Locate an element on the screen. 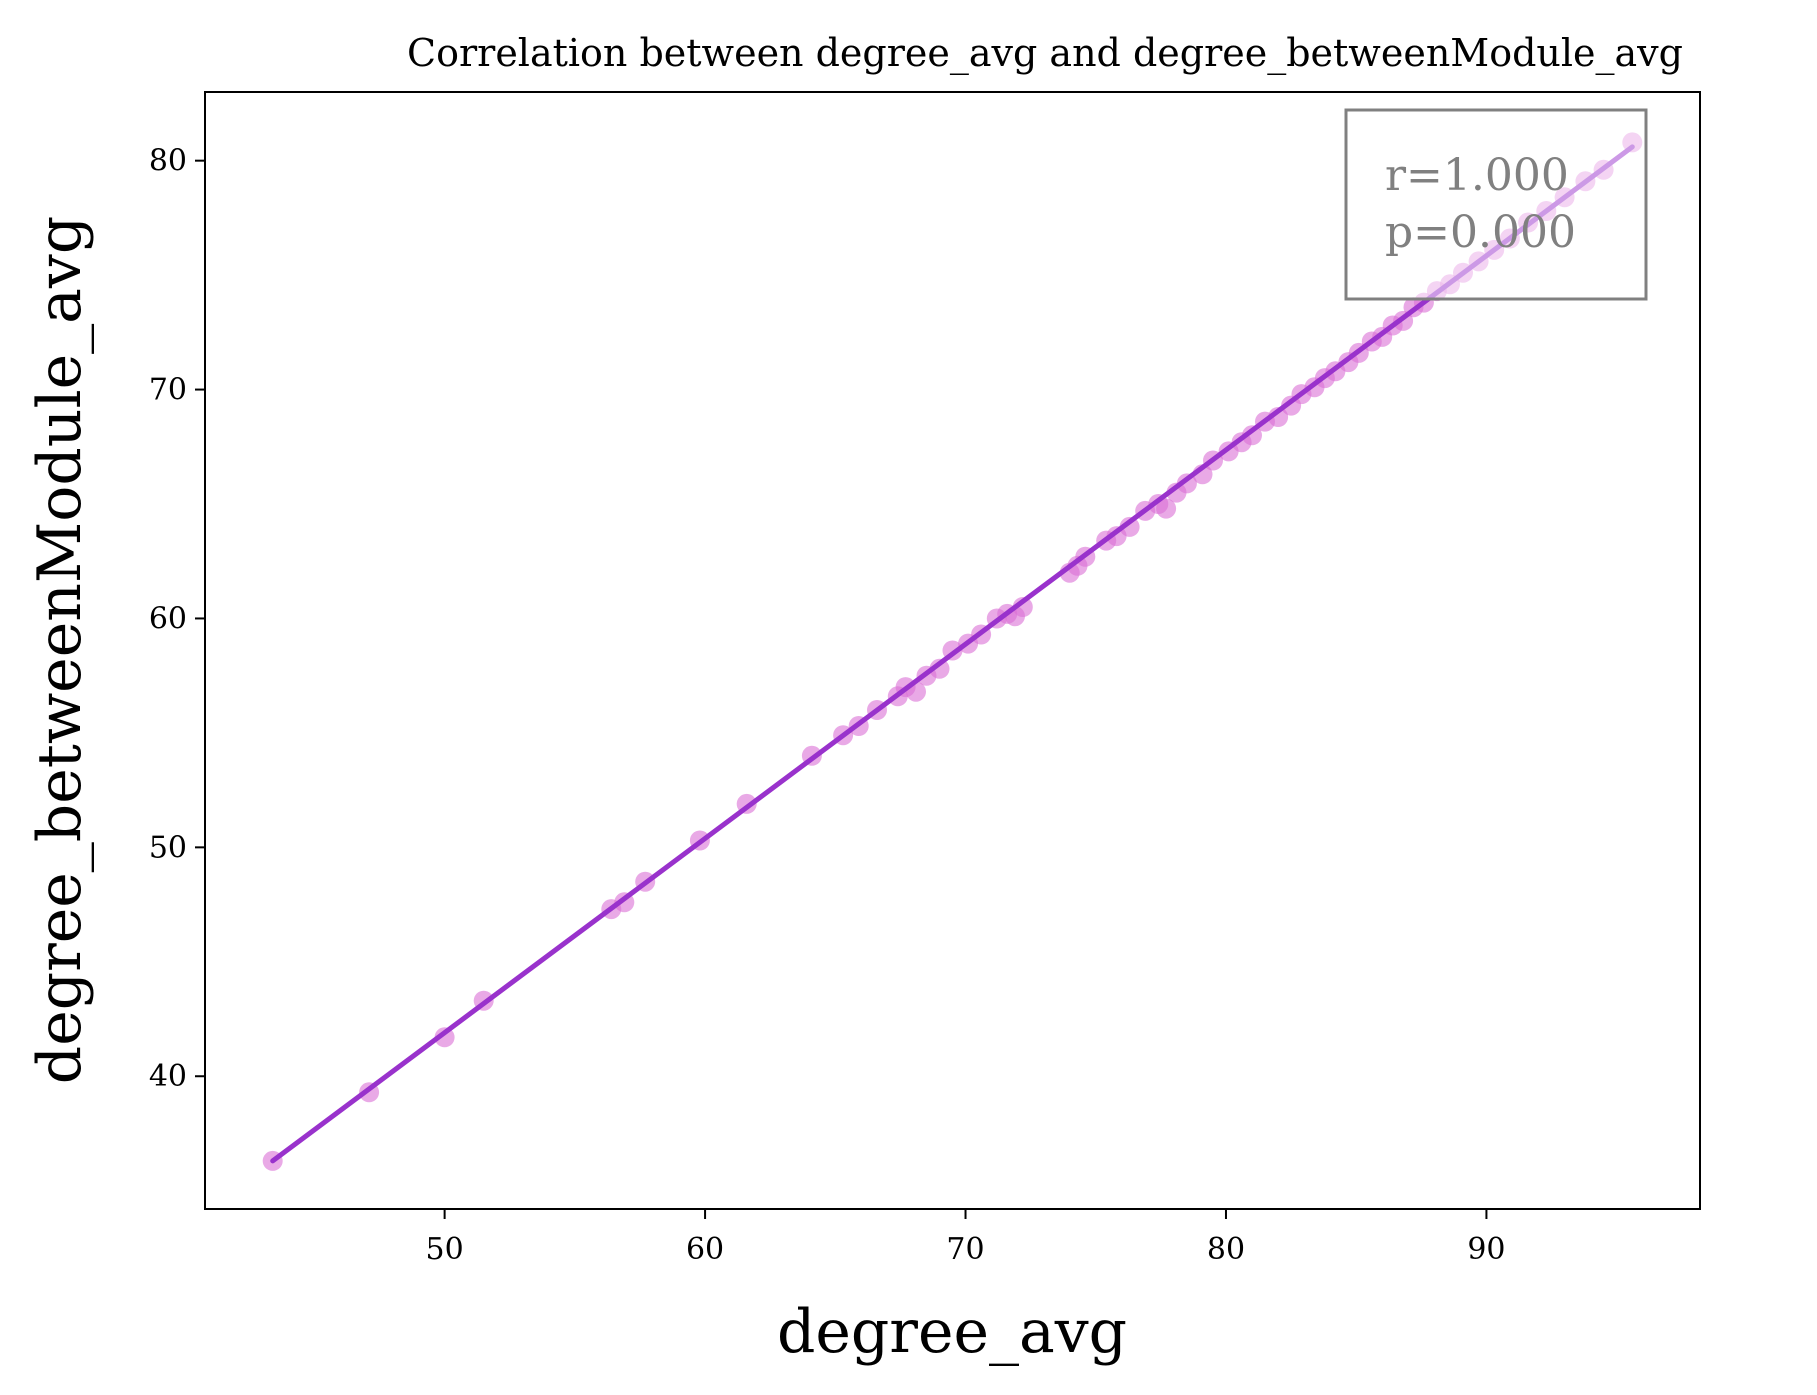  stats-annotation: r=1.000 p=0.000 is located at coordinates (1496, 204).